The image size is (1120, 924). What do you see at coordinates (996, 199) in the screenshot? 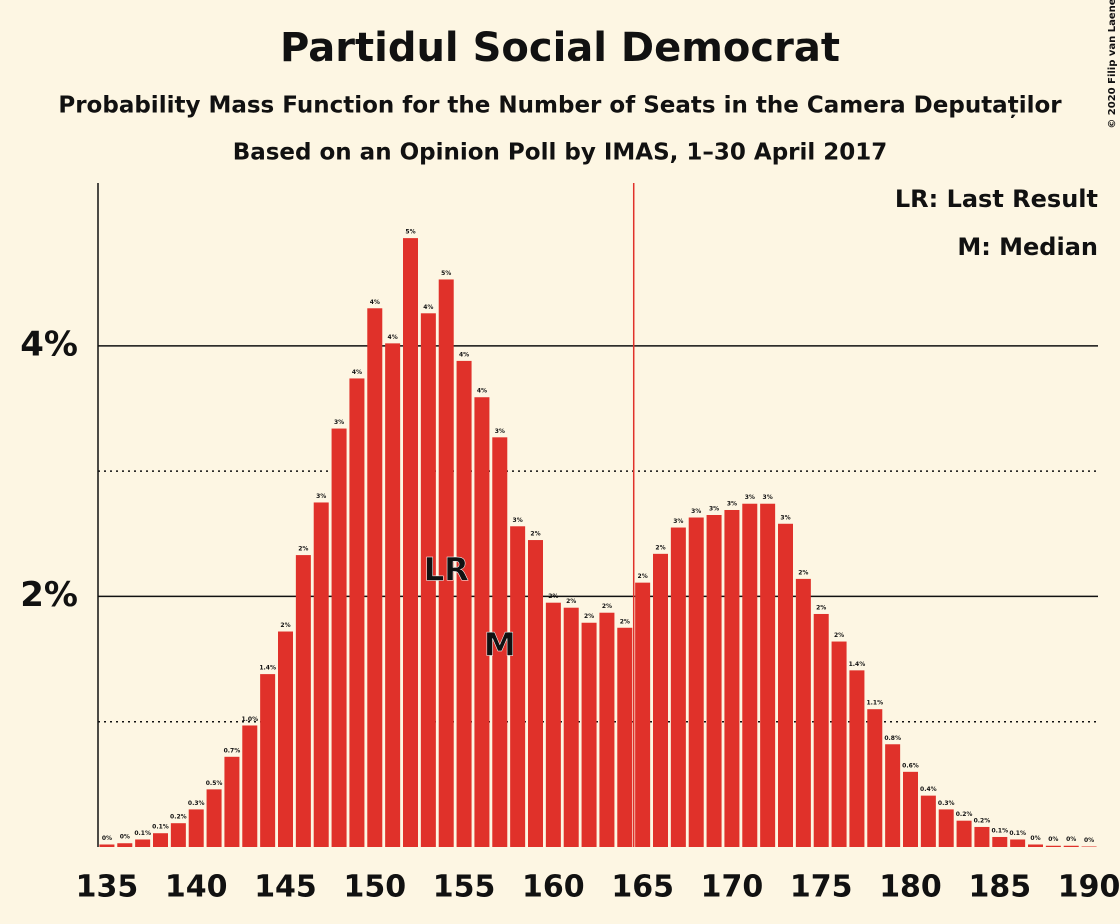
I see `legend-entry: LR: Last Result` at bounding box center [996, 199].